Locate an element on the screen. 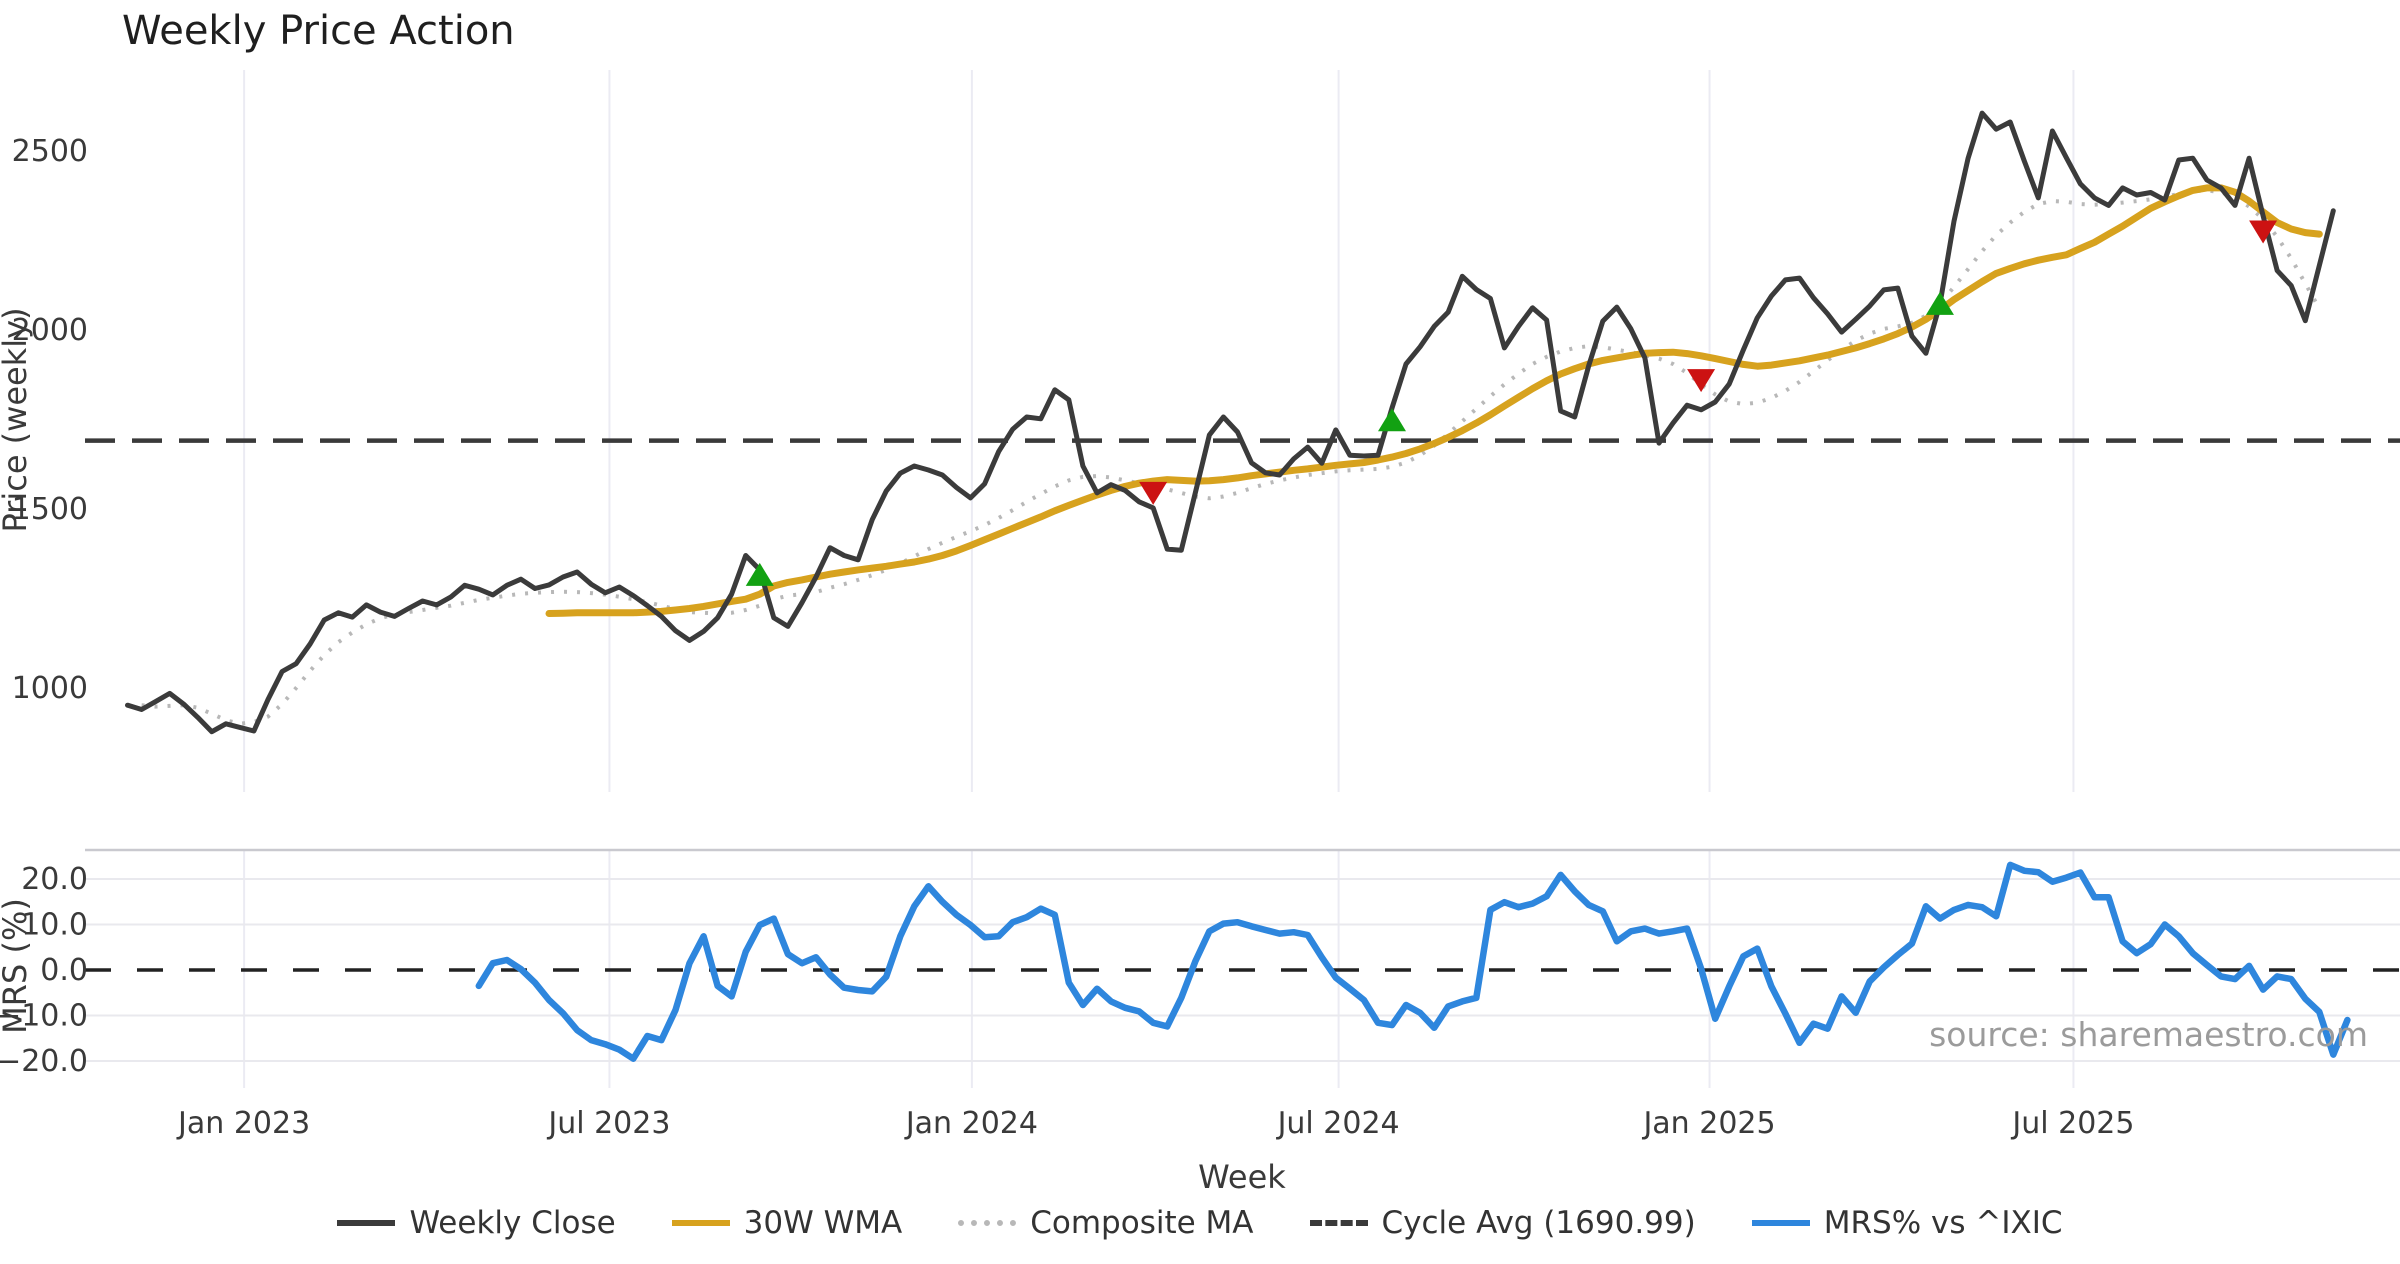 The height and width of the screenshot is (1264, 2400). page-title: Weekly Price Action is located at coordinates (318, 31).